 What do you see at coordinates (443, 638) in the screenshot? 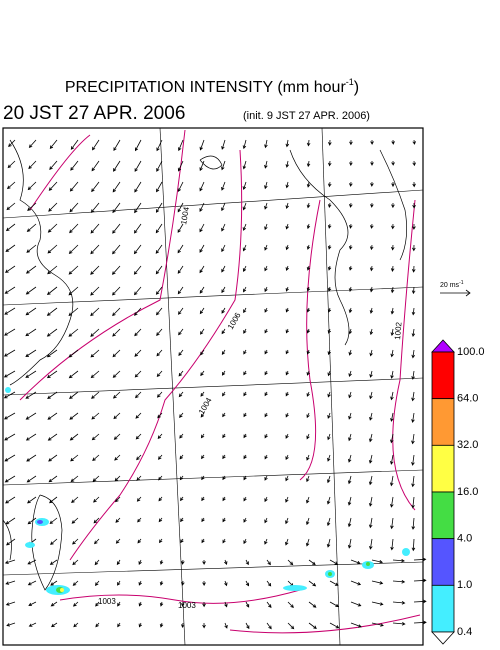
I see `colorbar-cap` at bounding box center [443, 638].